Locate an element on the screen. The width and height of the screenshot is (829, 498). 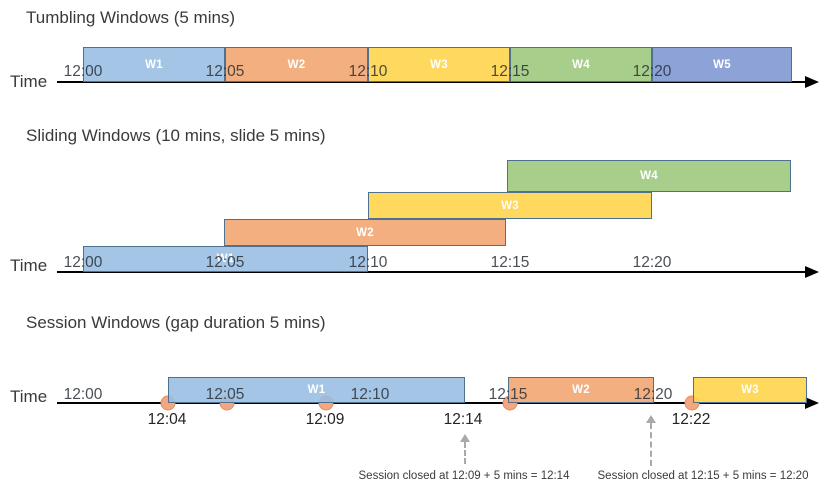
tumbling-window-w5: W5 is located at coordinates (722, 64).